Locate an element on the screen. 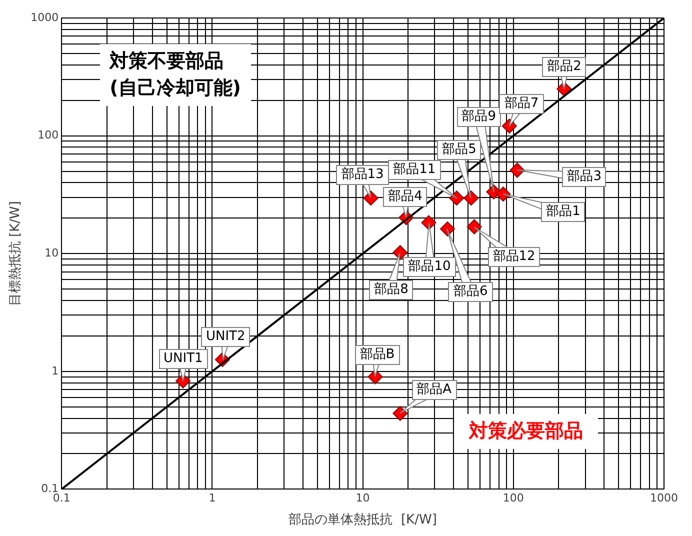 This screenshot has width=692, height=536. x-axis-title: 部品の単体熱抵抗 [K/W] is located at coordinates (362, 520).